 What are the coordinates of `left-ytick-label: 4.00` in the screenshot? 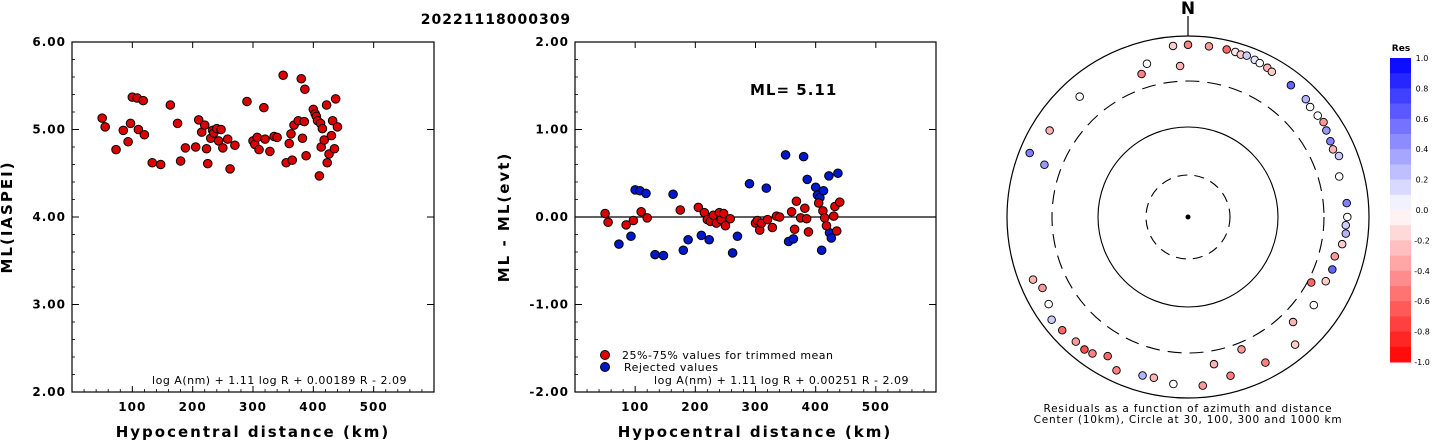 It's located at (49, 217).